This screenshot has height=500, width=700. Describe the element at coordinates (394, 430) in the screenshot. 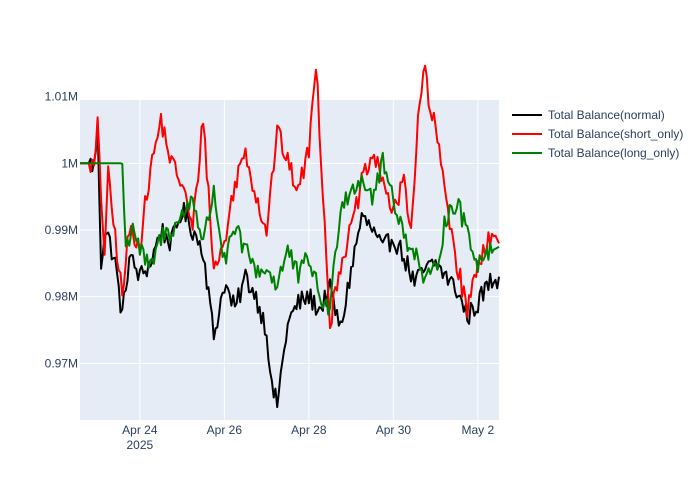

I see `x-tick-label: Apr 30` at that location.